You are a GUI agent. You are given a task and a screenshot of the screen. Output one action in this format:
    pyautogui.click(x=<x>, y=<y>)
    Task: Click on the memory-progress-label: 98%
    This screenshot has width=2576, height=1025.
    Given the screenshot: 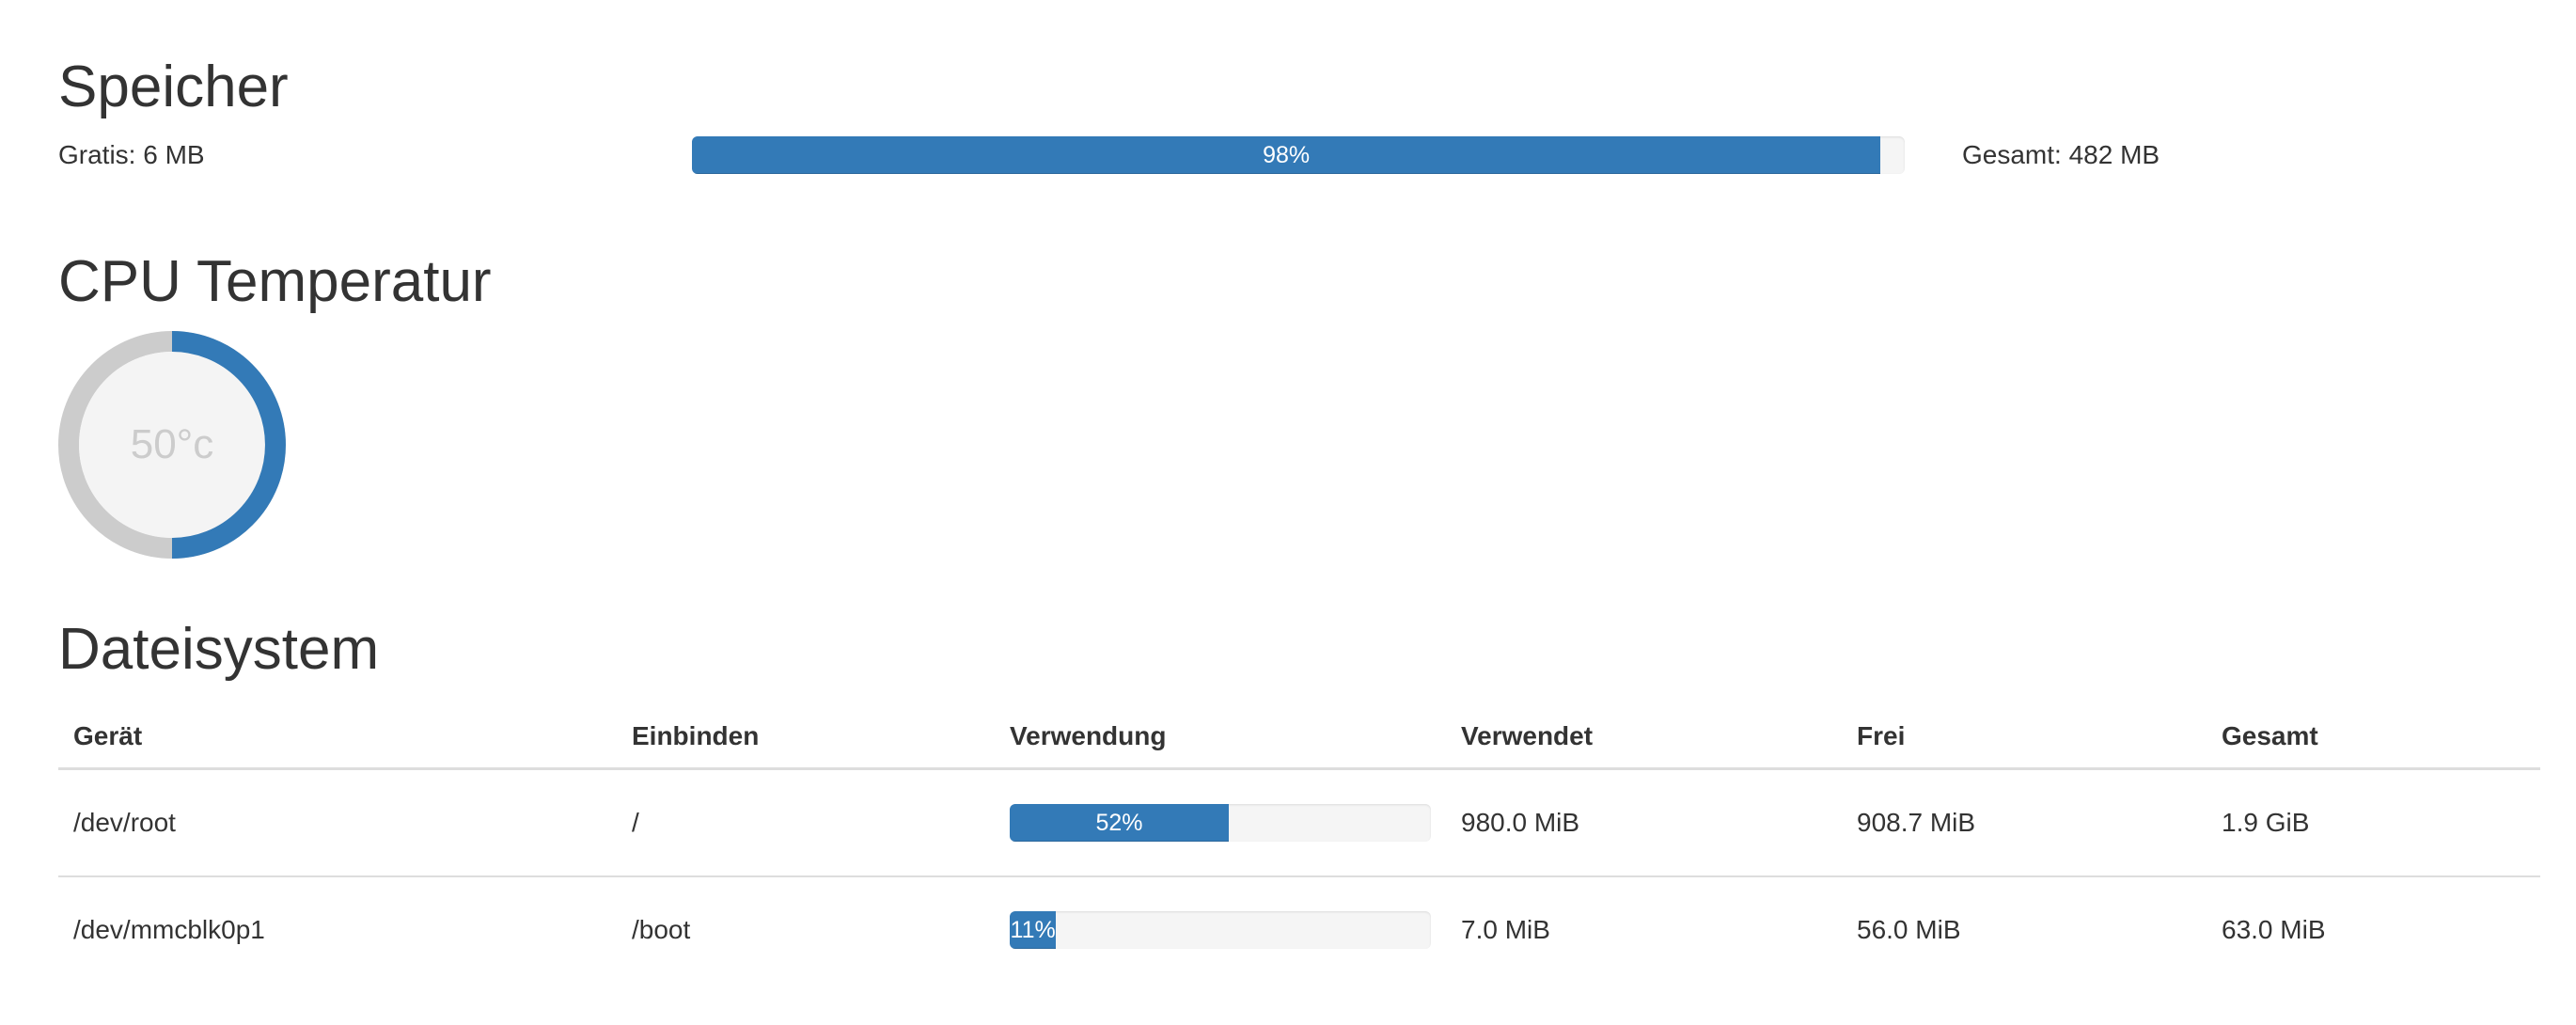 What is the action you would take?
    pyautogui.click(x=1287, y=155)
    